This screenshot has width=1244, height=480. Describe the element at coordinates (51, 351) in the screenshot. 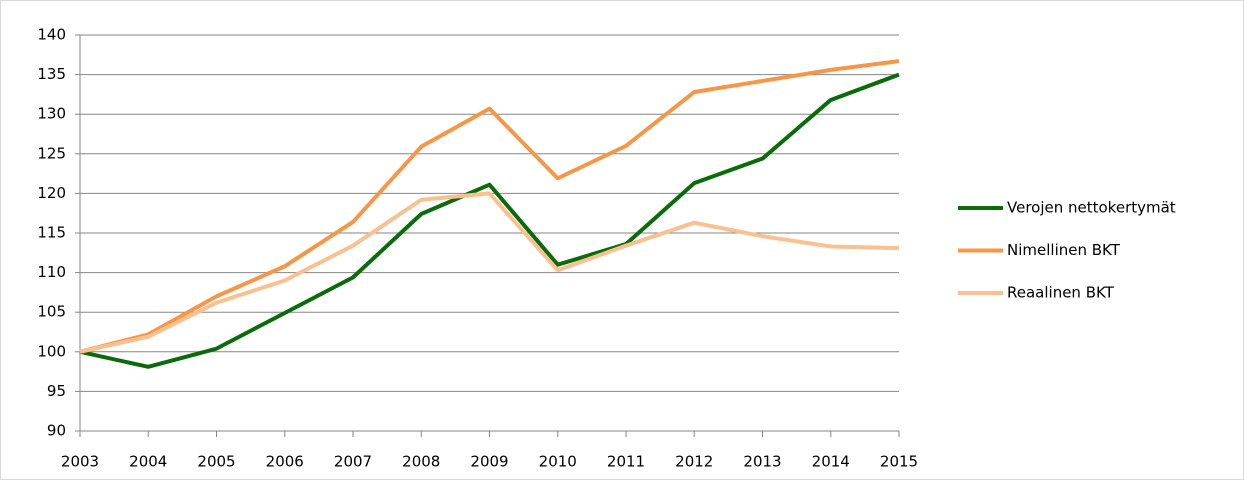

I see `y-tick-label: 100` at that location.